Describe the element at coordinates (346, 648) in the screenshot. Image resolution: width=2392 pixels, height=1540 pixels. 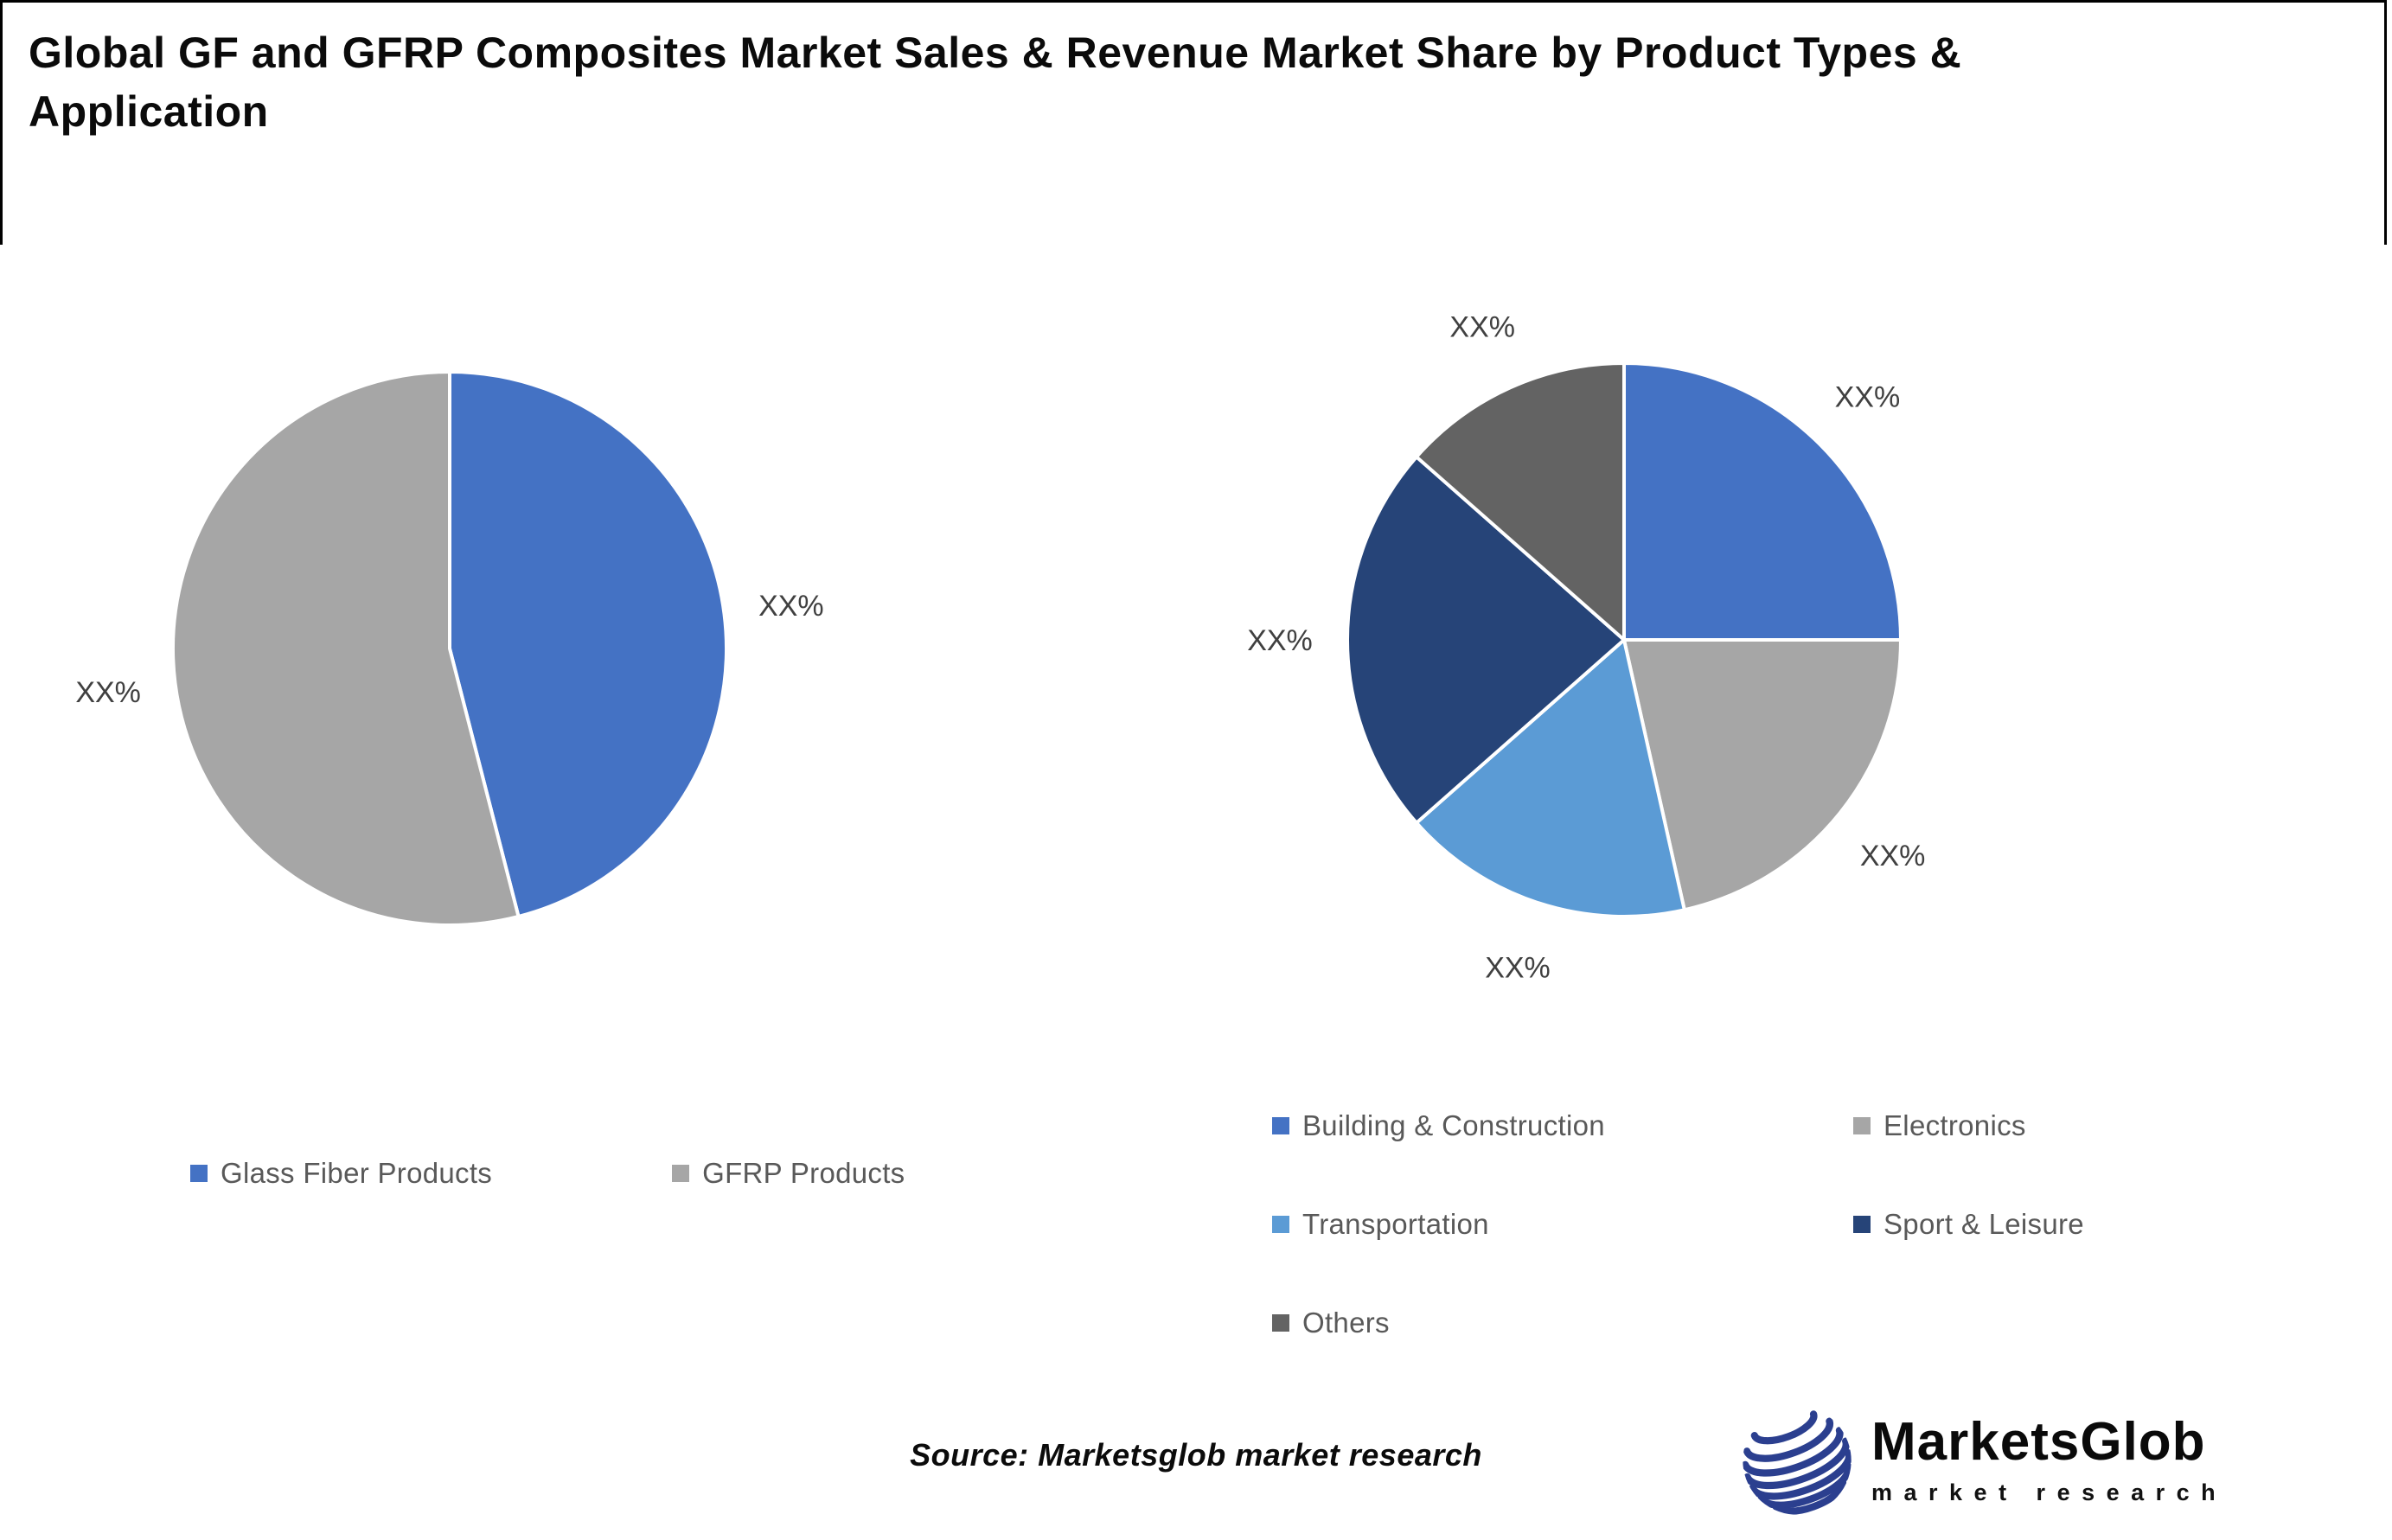
I see `pie-slice-gfrp-products` at that location.